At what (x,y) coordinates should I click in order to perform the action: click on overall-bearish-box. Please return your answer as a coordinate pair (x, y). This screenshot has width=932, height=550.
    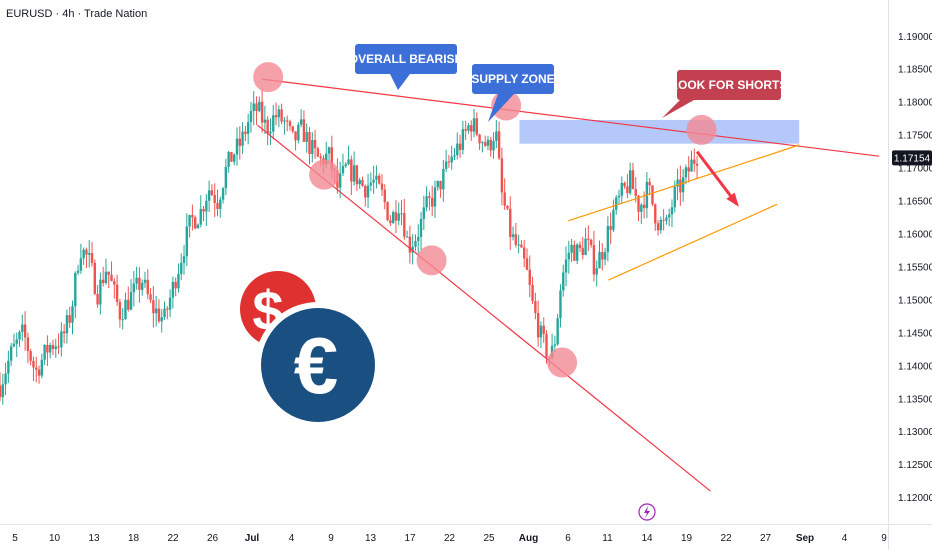
    Looking at the image, I should click on (406, 59).